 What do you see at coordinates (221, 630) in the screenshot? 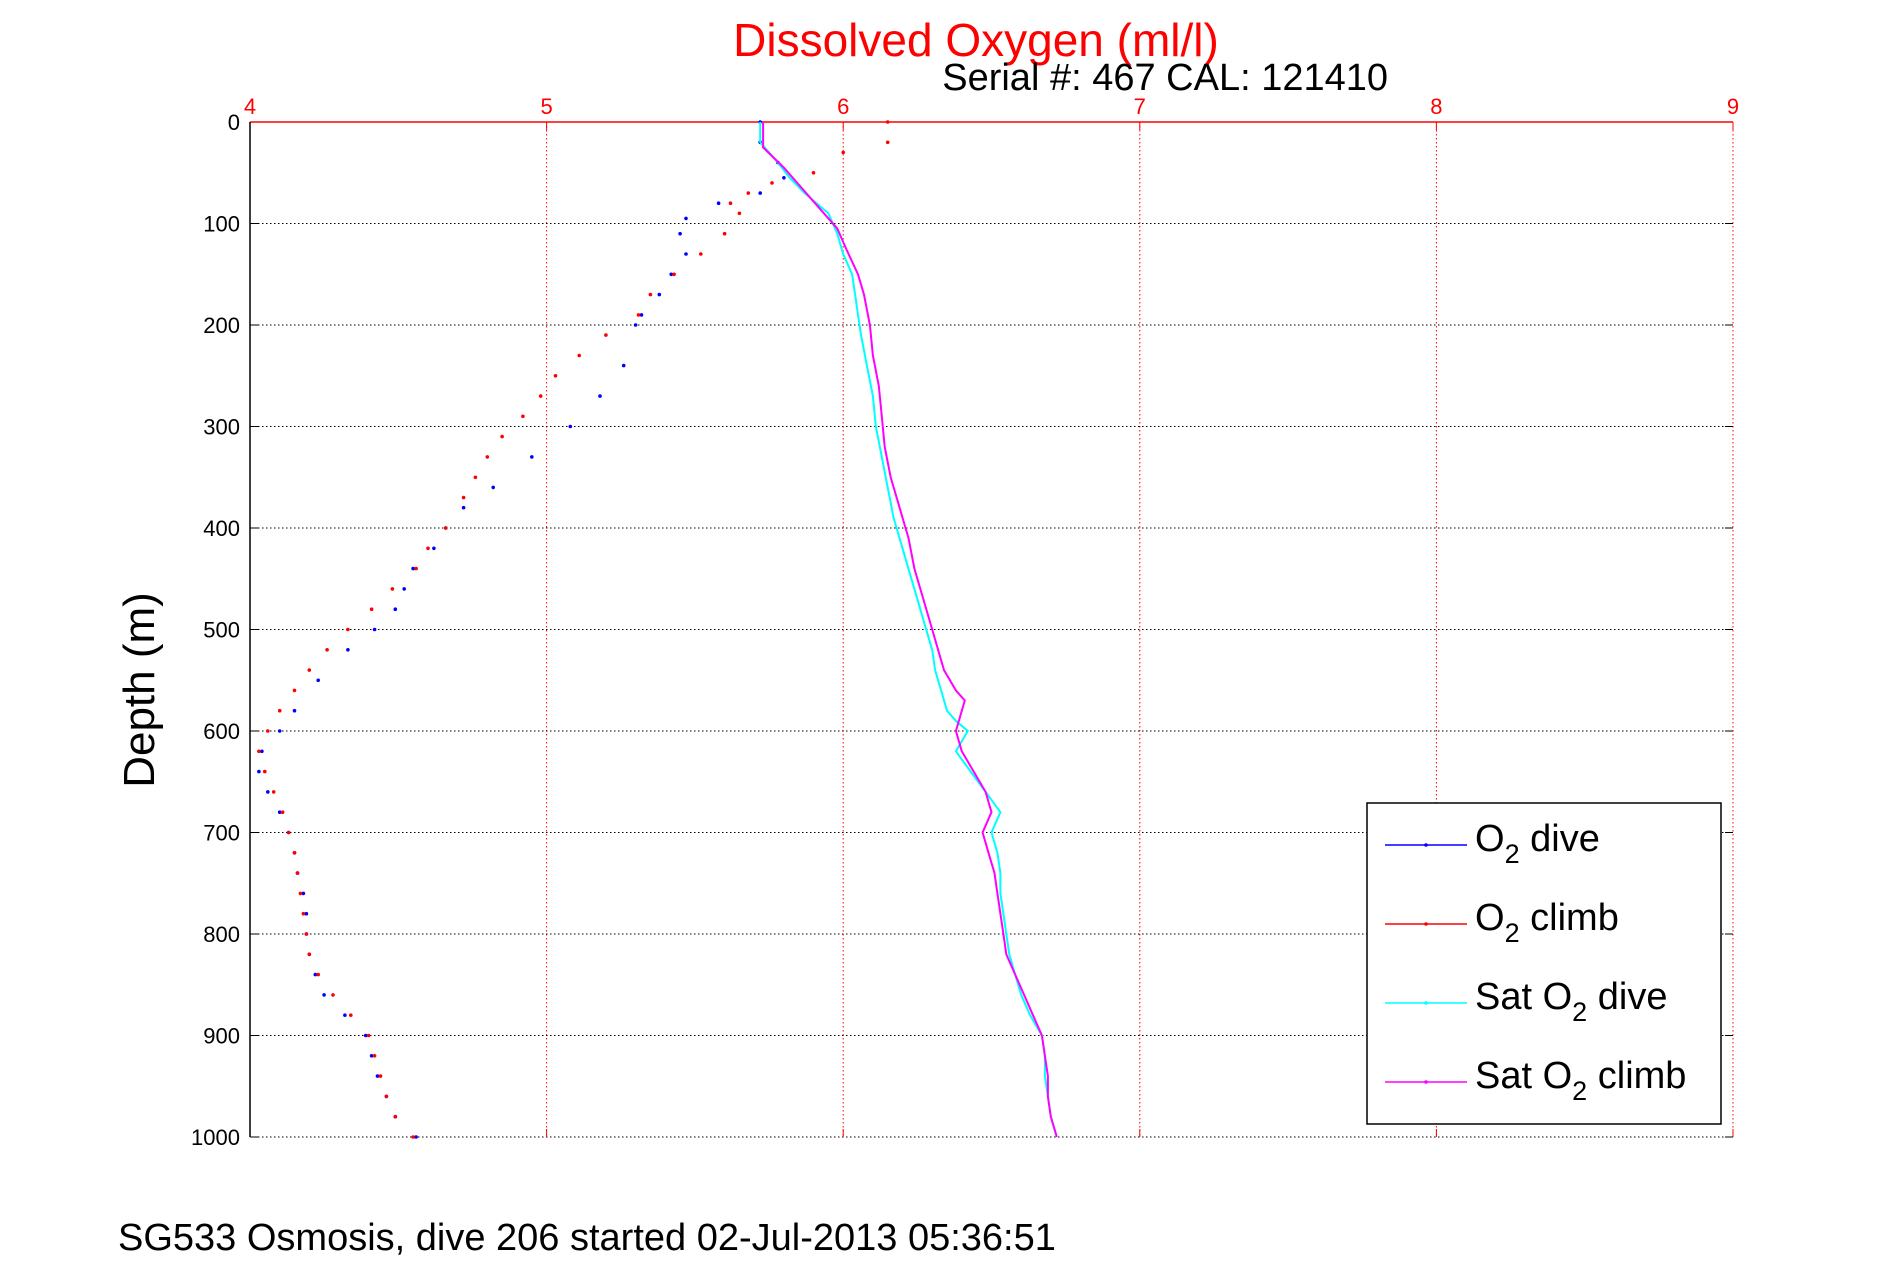
I see `y-tick-label: 500` at bounding box center [221, 630].